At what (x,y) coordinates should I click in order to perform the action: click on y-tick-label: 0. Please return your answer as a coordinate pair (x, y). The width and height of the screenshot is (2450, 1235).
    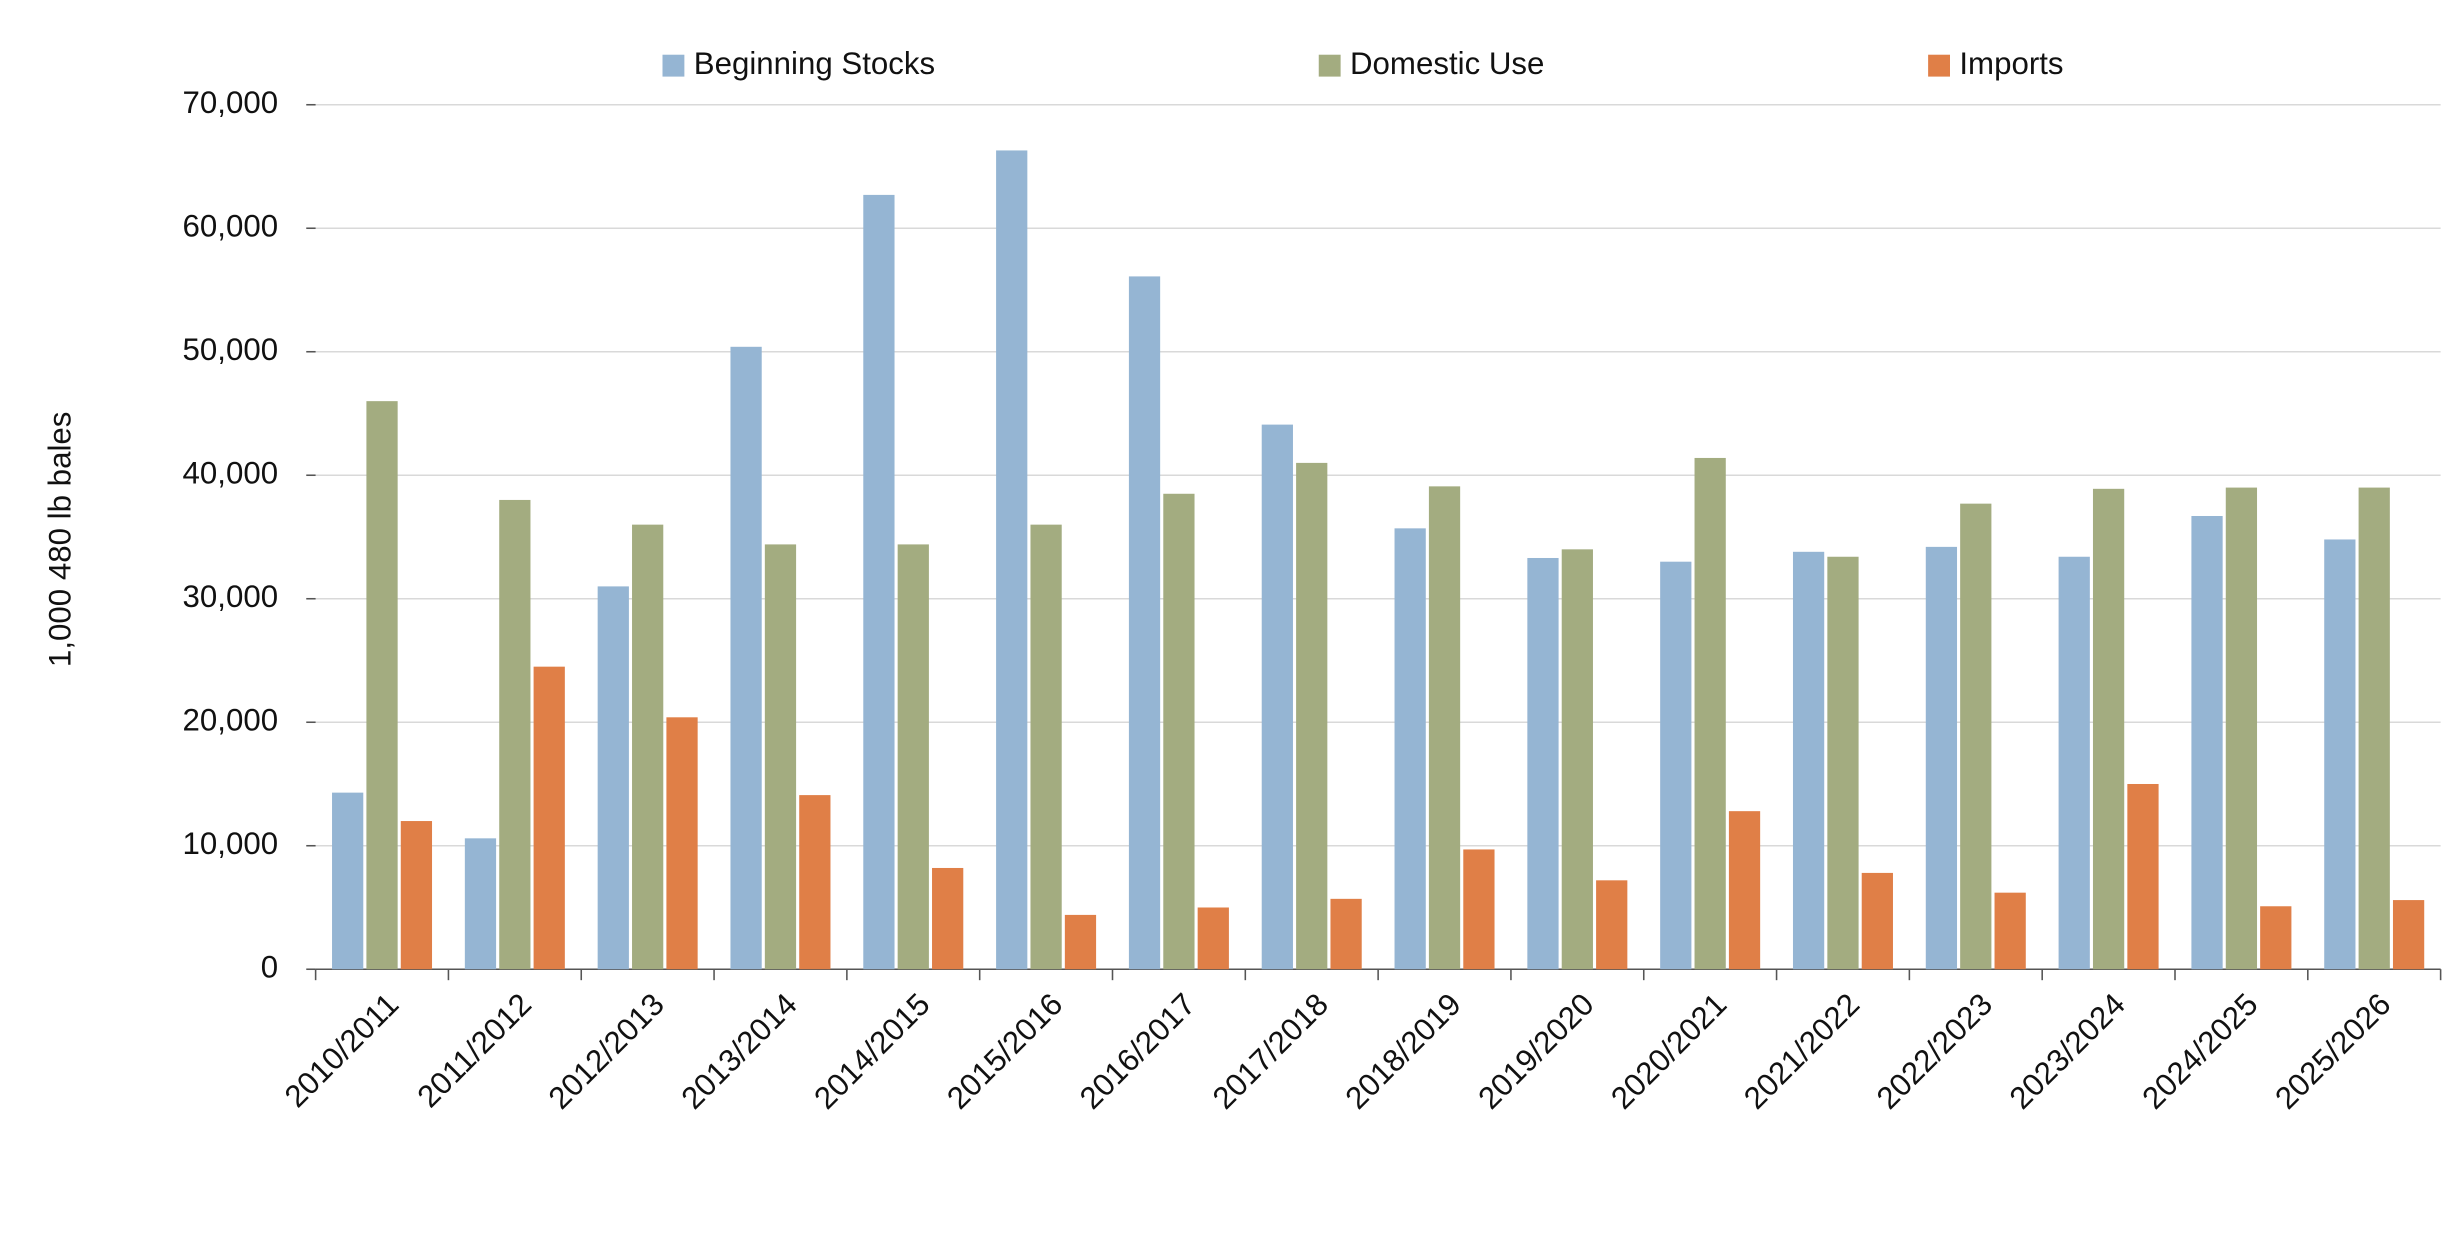
    Looking at the image, I should click on (269, 966).